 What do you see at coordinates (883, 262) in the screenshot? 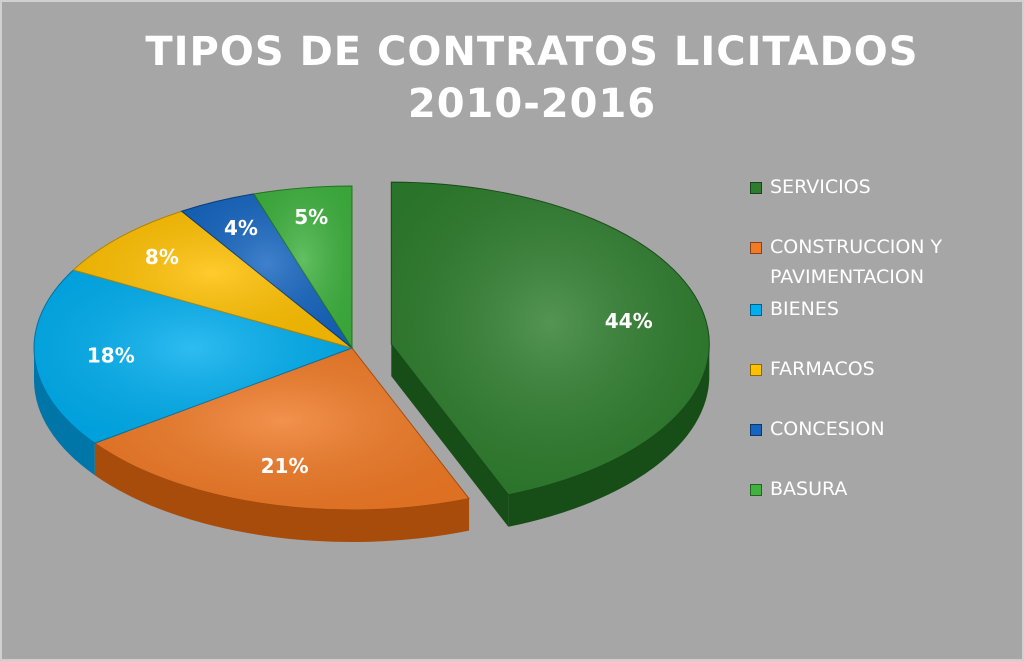
I see `legend-item-1: CONSTRUCCION Y PAVIMENTACION` at bounding box center [883, 262].